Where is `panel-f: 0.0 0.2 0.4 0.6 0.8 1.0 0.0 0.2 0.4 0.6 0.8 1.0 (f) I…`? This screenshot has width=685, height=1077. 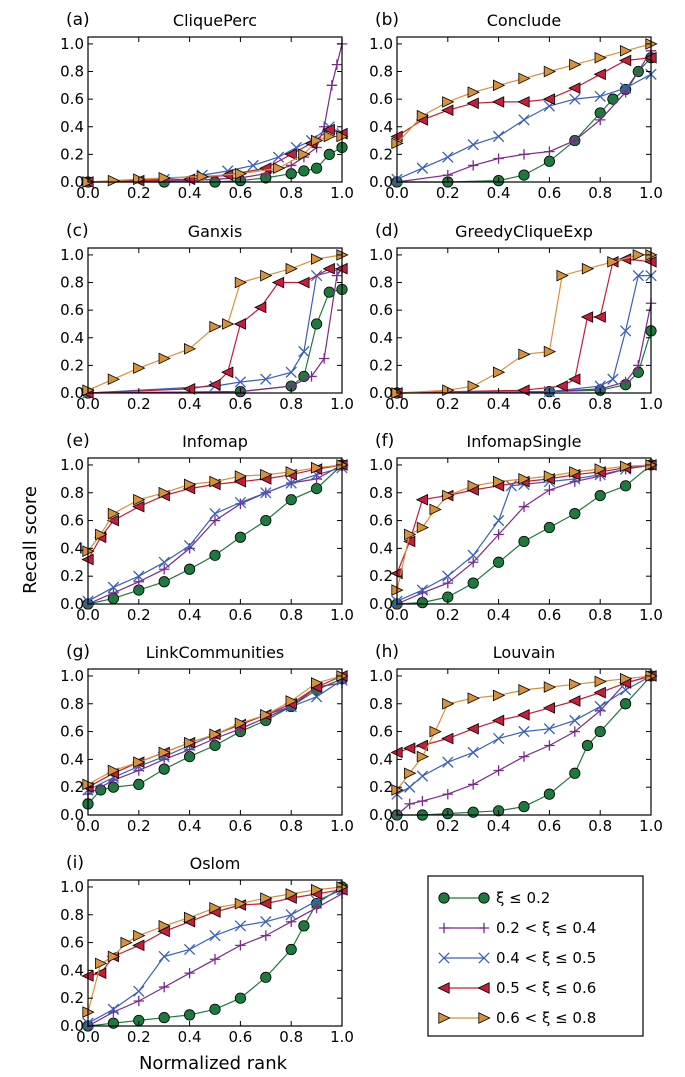
panel-f: 0.0 0.2 0.4 0.6 0.8 1.0 0.0 0.2 0.4 0.6 0.8 1.0 (f) I… is located at coordinates (516, 527).